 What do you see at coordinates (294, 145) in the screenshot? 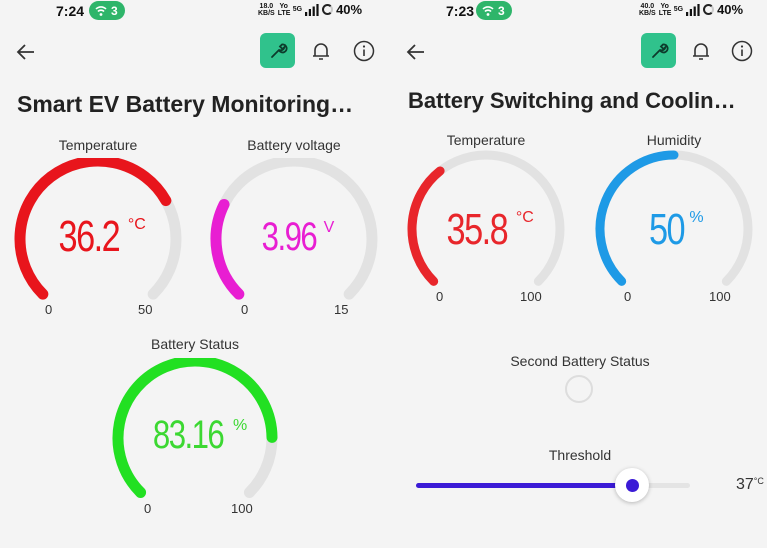
I see `gauge-title-battery-voltage: Battery voltage` at bounding box center [294, 145].